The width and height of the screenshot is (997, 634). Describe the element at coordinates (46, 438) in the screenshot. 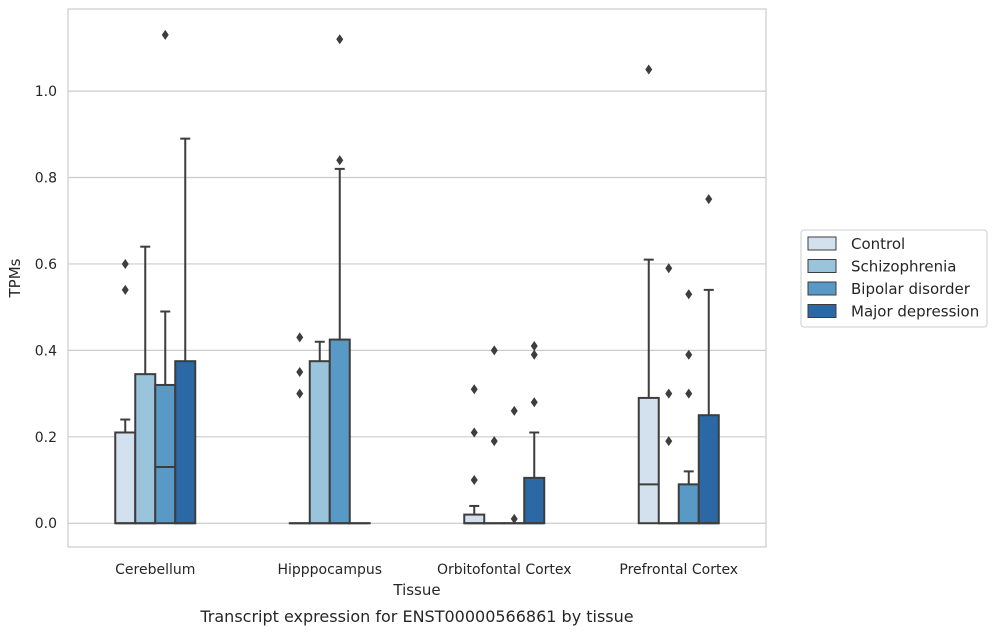

I see `y-tick-label: 0.2` at that location.